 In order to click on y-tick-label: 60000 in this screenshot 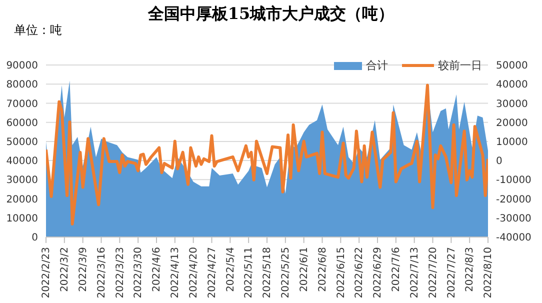, I will do `click(22, 123)`.